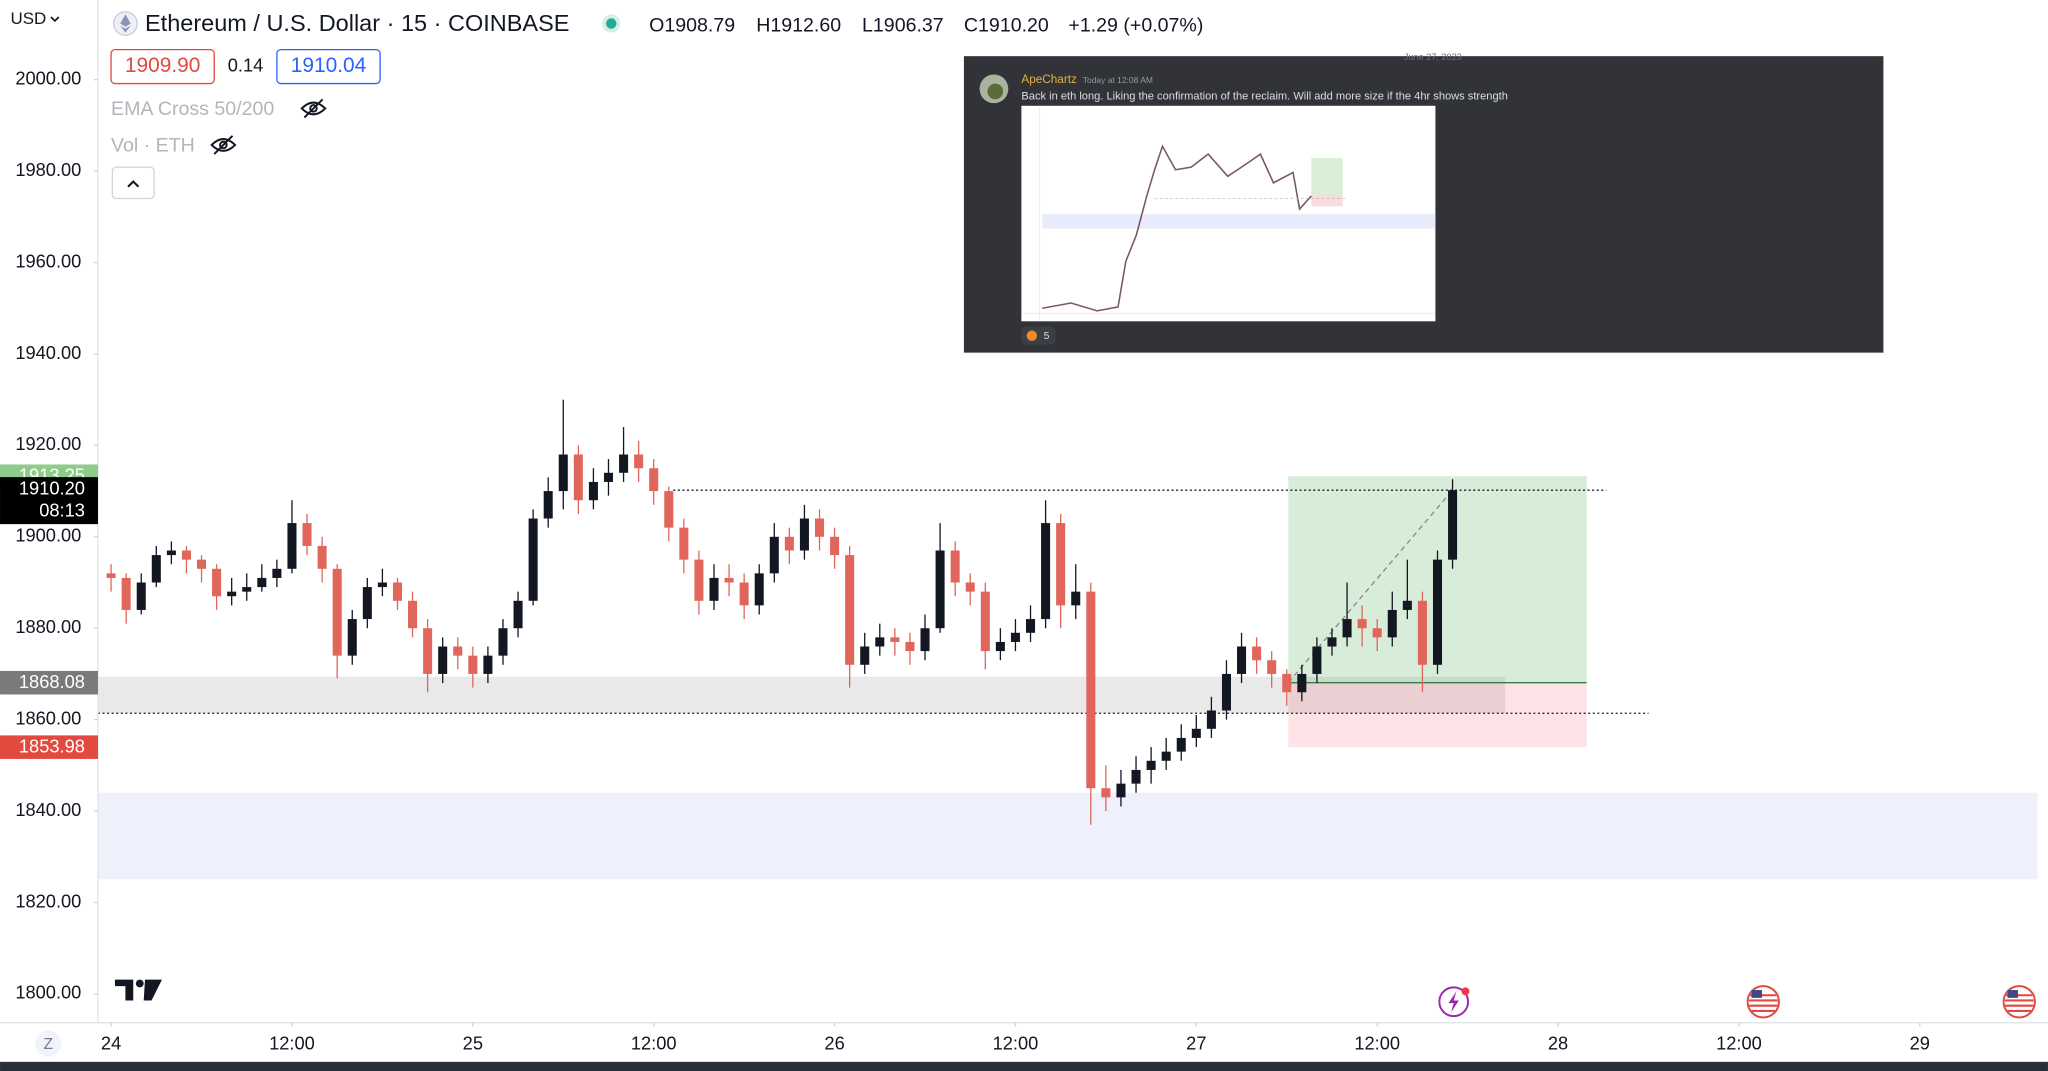 Image resolution: width=2048 pixels, height=1071 pixels. Describe the element at coordinates (48, 900) in the screenshot. I see `y-tick-label: 1820.00` at that location.